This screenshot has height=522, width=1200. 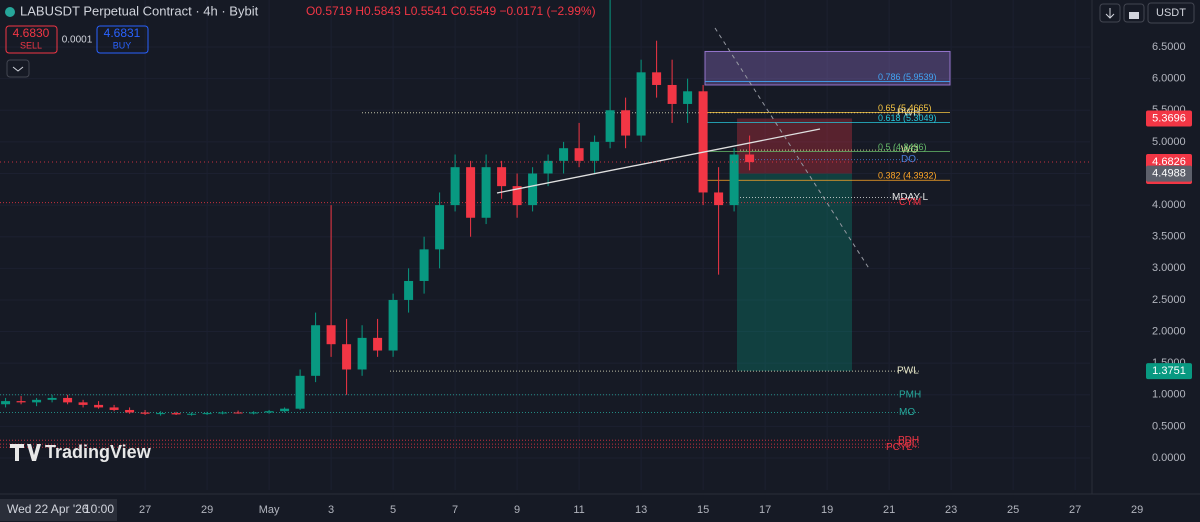 I want to click on buy-price: 4.6831, so click(x=122, y=33).